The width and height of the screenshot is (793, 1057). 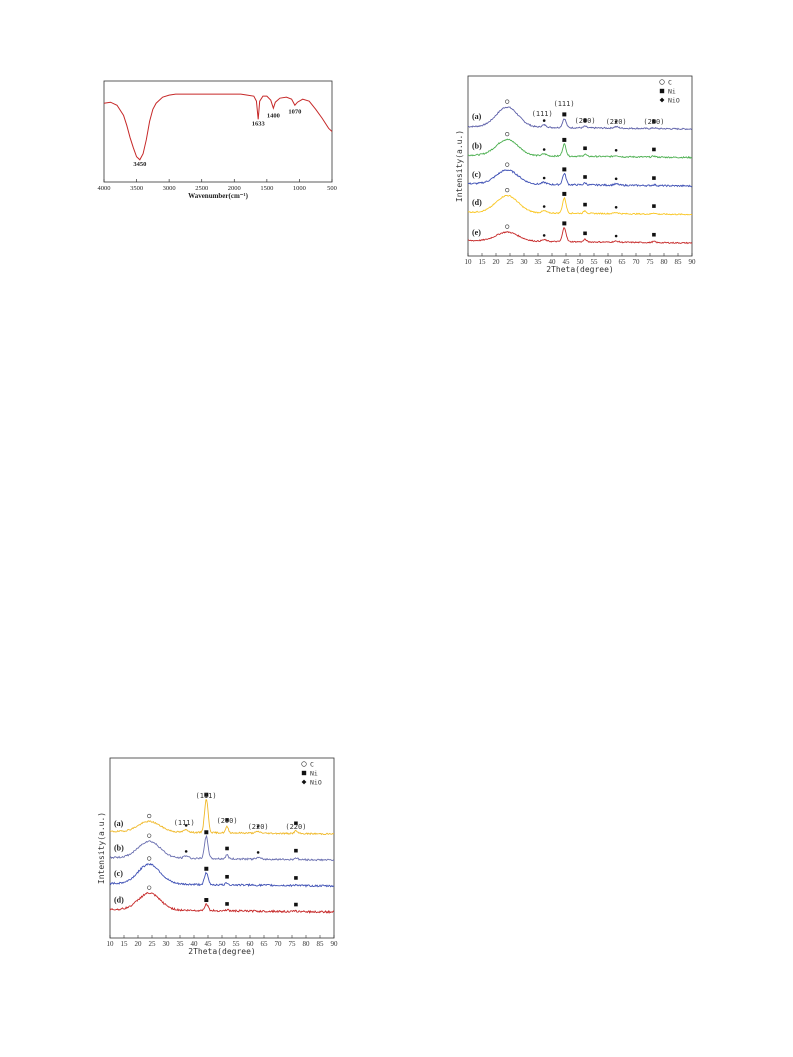 What do you see at coordinates (299, 188) in the screenshot?
I see `x-tick-label: 1000` at bounding box center [299, 188].